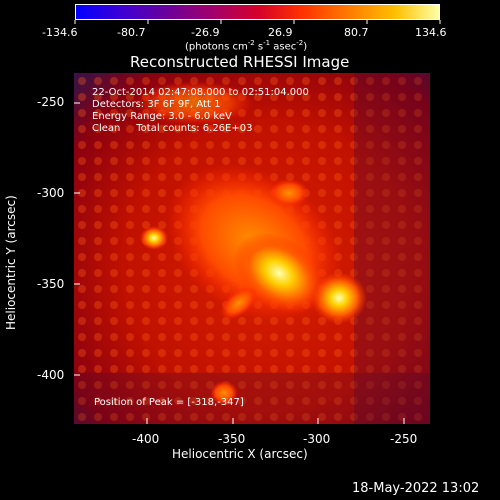 This screenshot has height=500, width=500. I want to click on x-tick-1: -350, so click(232, 439).